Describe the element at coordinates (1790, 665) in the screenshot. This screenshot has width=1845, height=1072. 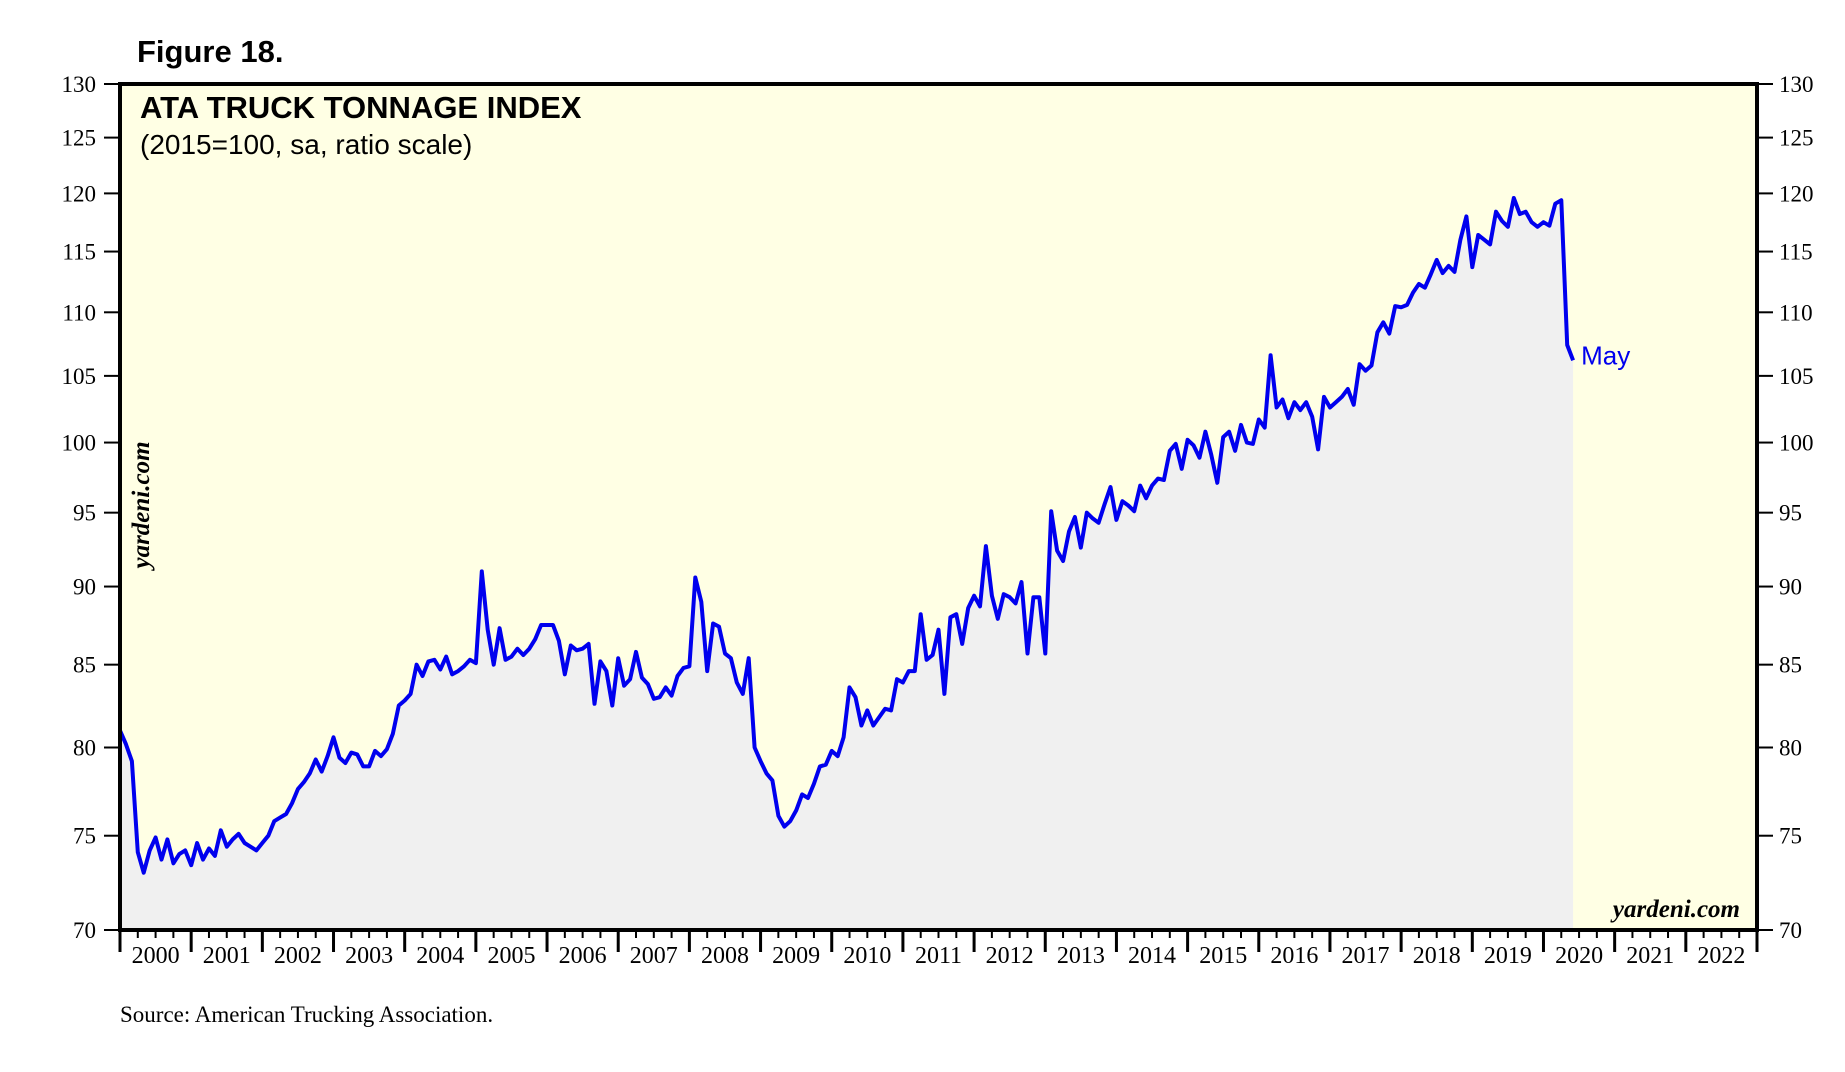
I see `y-tick-label-right: 85` at that location.